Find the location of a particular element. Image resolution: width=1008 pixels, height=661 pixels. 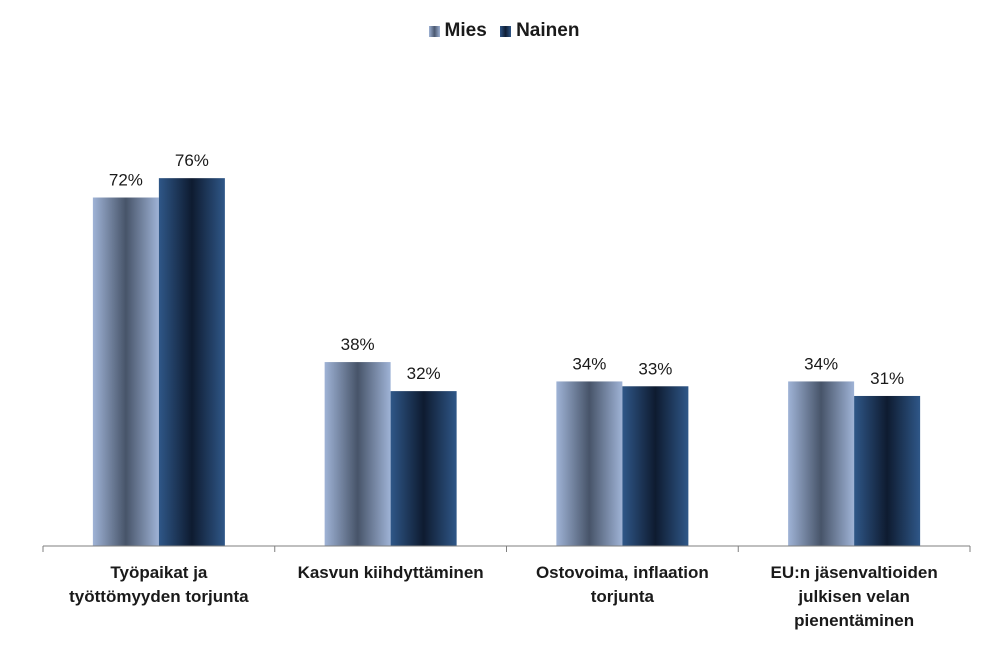

legend-label-mies: Mies is located at coordinates (465, 30).